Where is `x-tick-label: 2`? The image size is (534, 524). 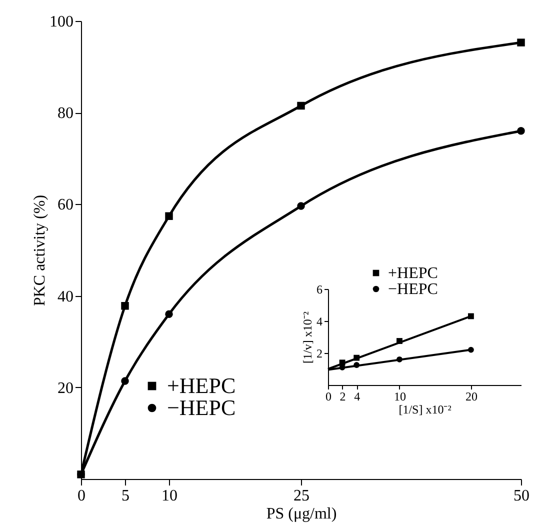
x-tick-label: 2 is located at coordinates (343, 397).